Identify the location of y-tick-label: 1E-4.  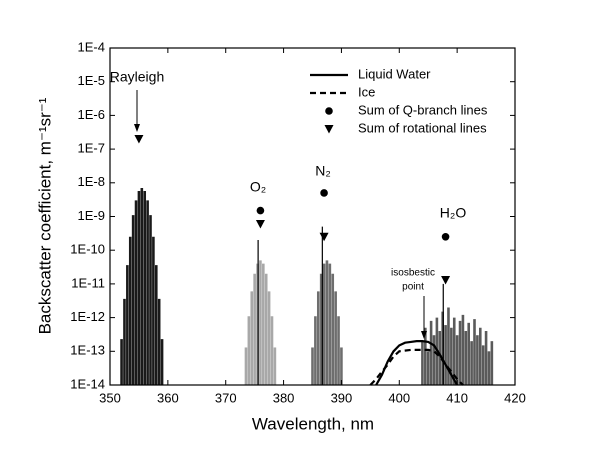
(91, 46).